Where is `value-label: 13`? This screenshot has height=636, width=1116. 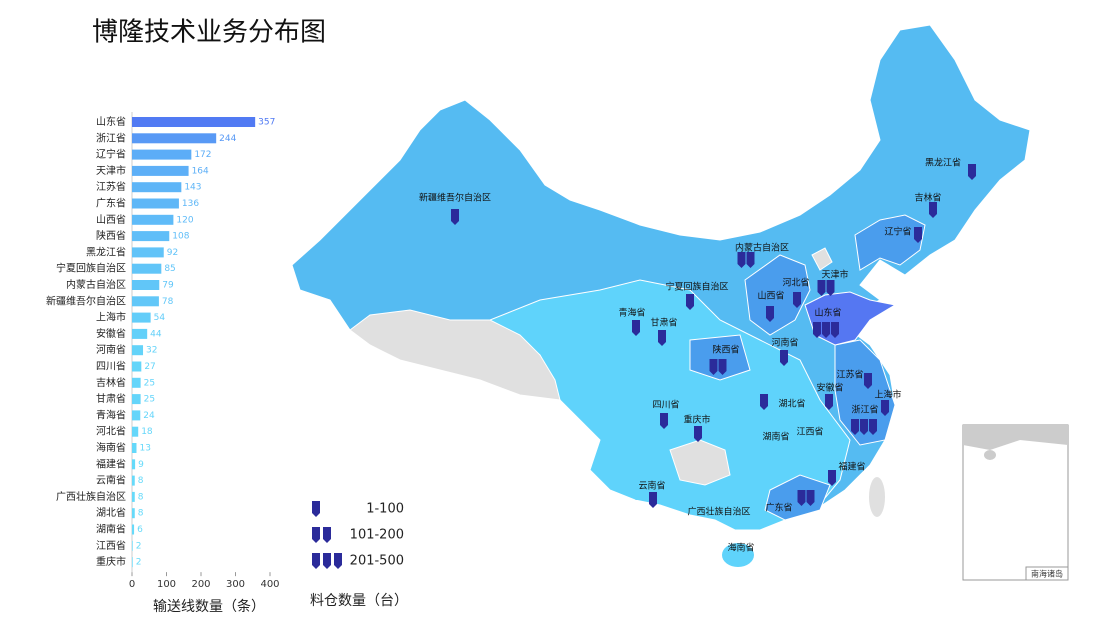 value-label: 13 is located at coordinates (144, 449).